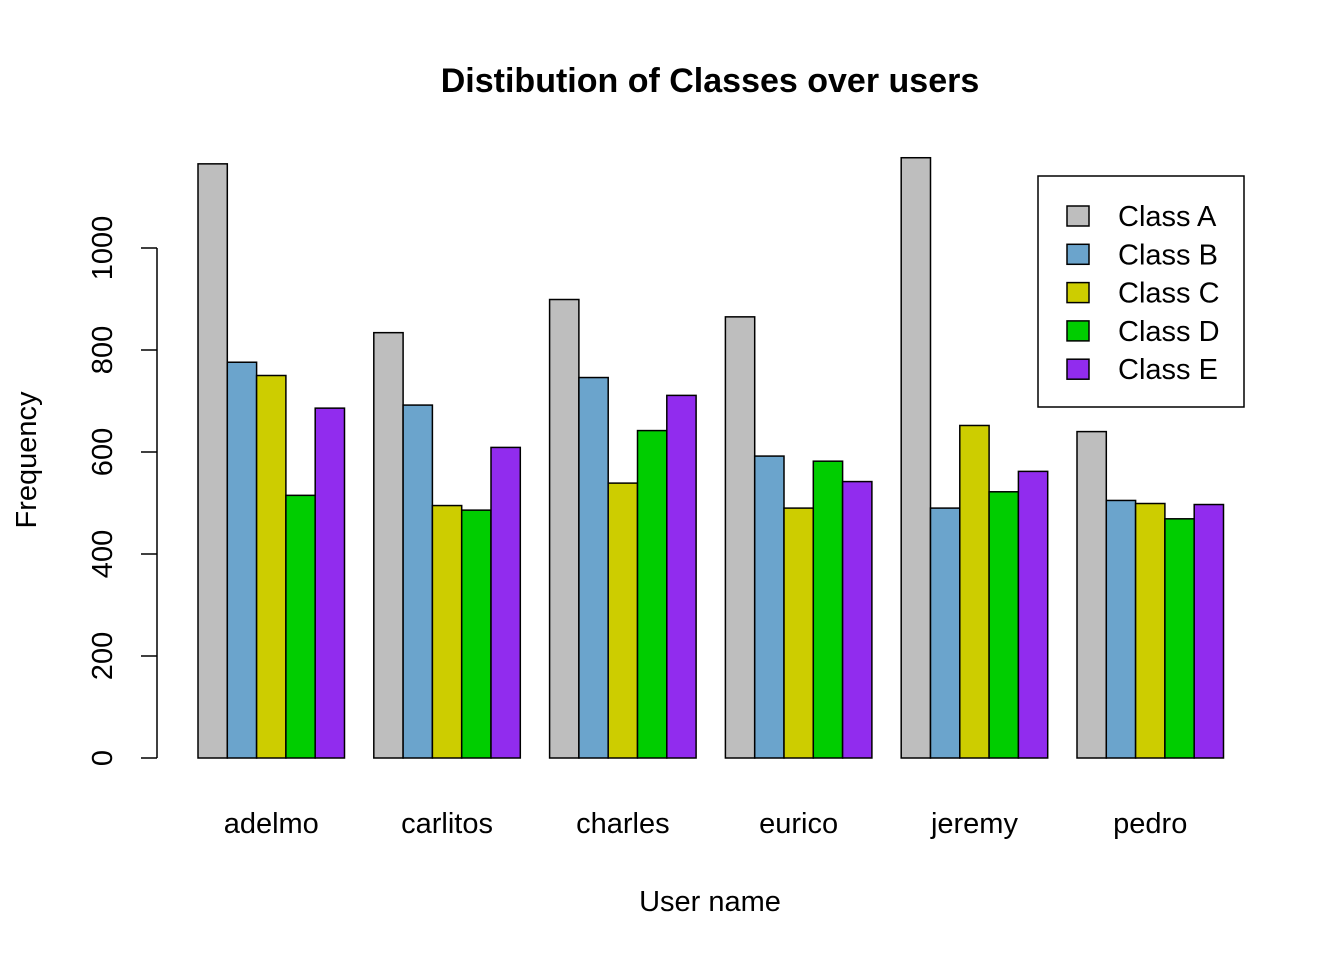  Describe the element at coordinates (103, 452) in the screenshot. I see `y-tick-label: 600` at that location.